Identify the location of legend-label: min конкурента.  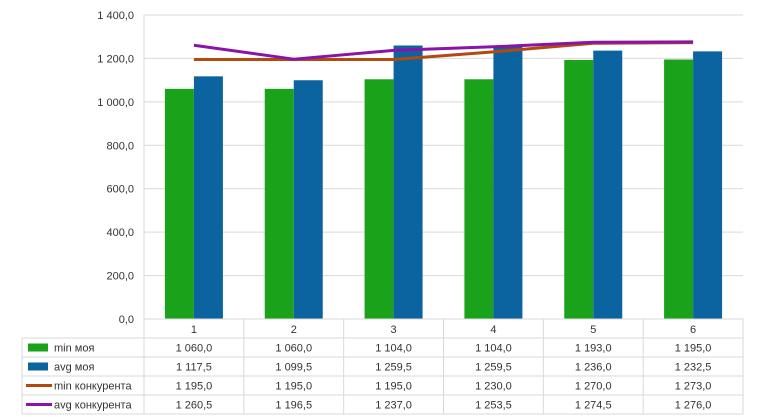
(93, 387).